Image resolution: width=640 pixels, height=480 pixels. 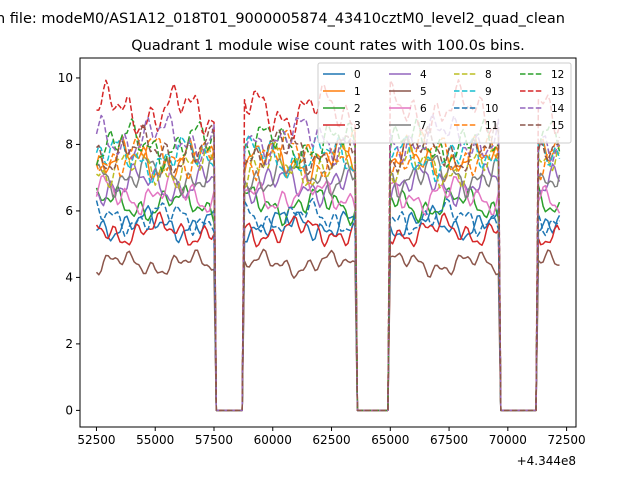 What do you see at coordinates (357, 92) in the screenshot?
I see `legend-label-1: 1` at bounding box center [357, 92].